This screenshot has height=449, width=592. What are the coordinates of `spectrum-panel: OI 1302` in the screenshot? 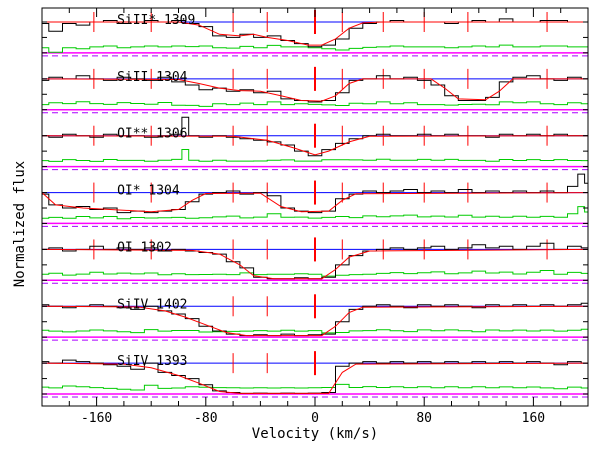 It's located at (315, 260).